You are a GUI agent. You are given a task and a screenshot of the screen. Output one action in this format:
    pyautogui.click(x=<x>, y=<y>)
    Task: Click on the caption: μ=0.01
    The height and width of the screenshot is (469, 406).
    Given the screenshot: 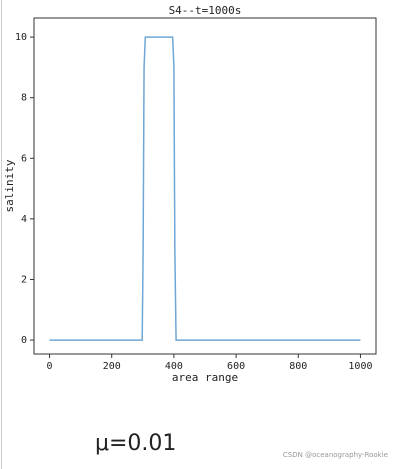 What is the action you would take?
    pyautogui.click(x=135, y=443)
    